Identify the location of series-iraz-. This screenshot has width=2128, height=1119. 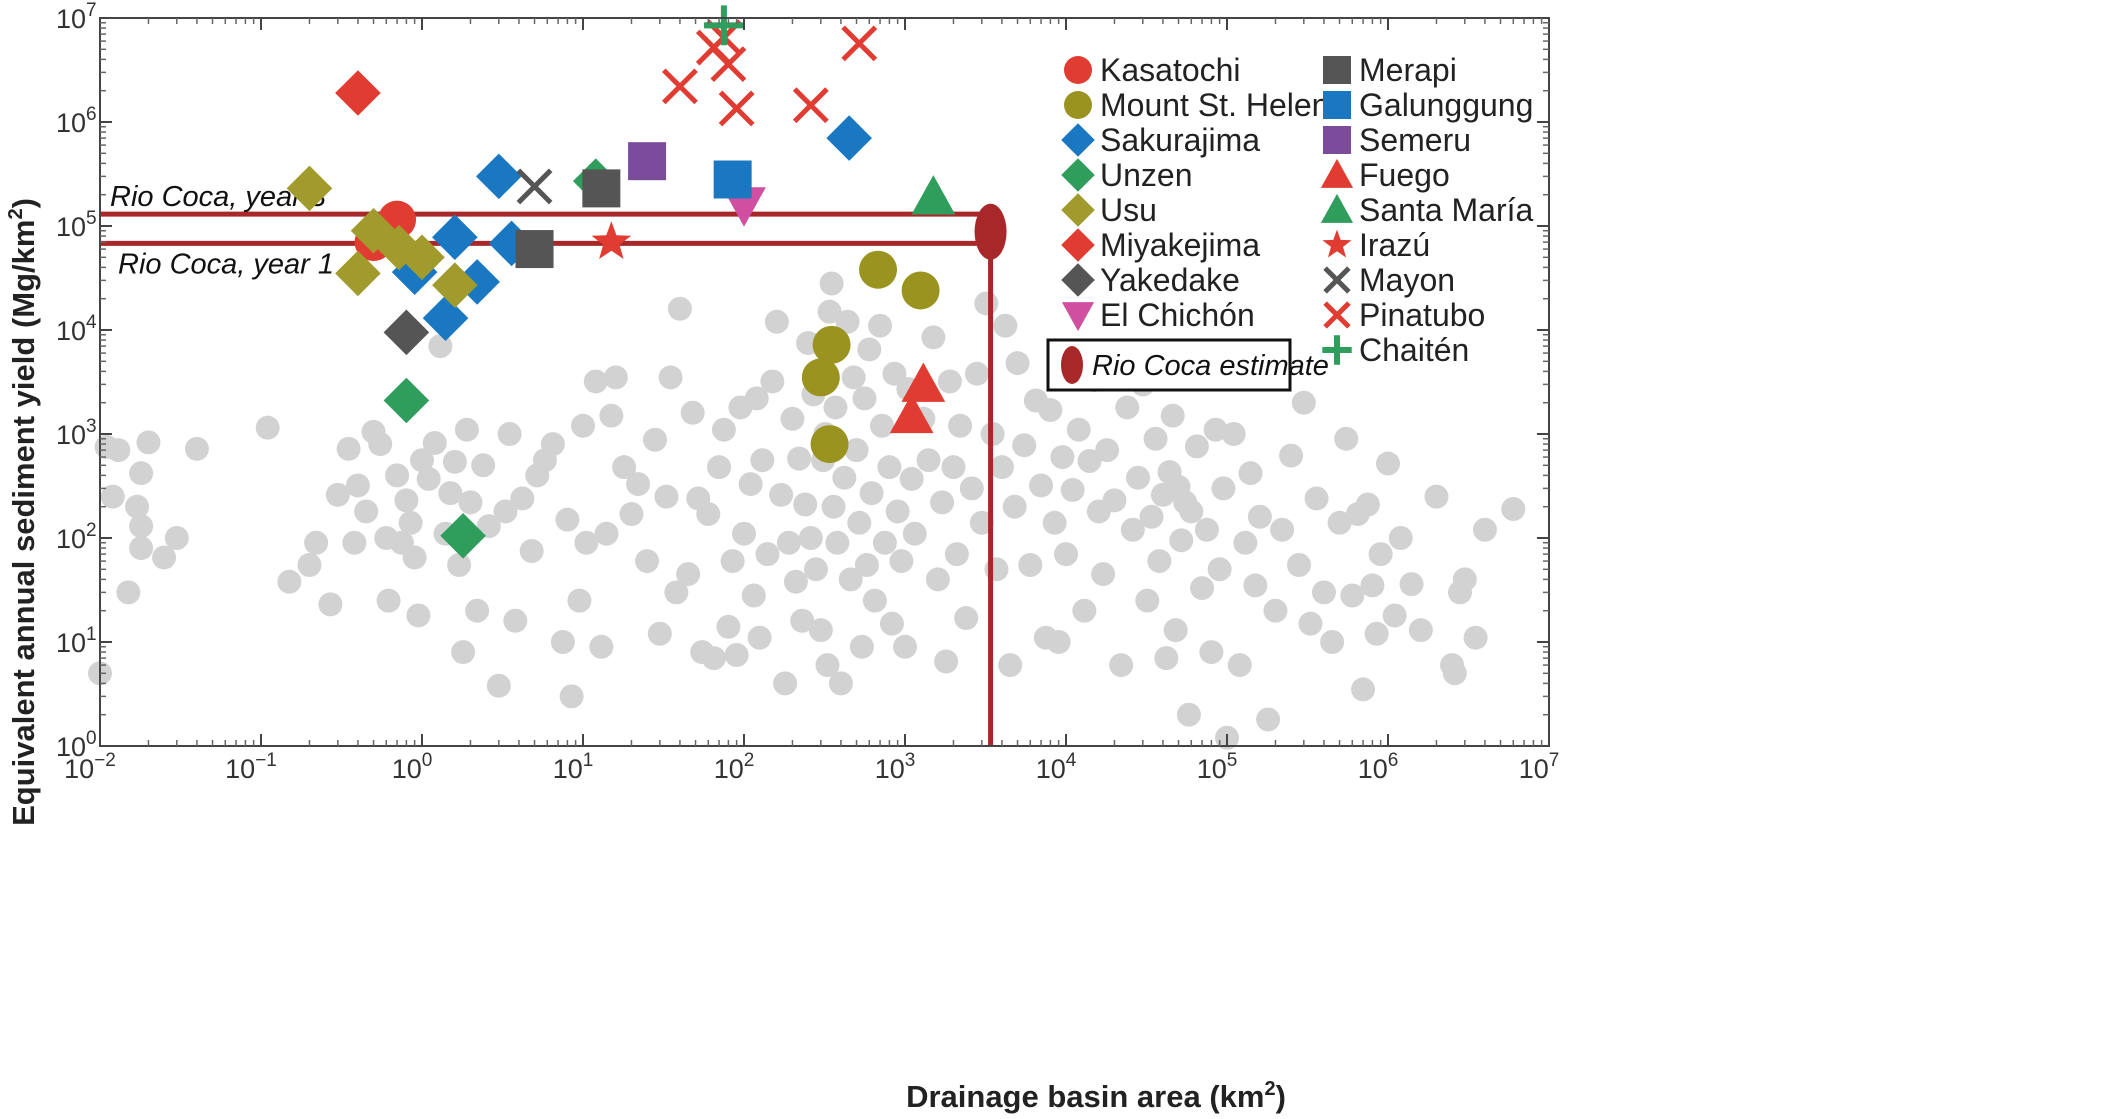
(611, 240).